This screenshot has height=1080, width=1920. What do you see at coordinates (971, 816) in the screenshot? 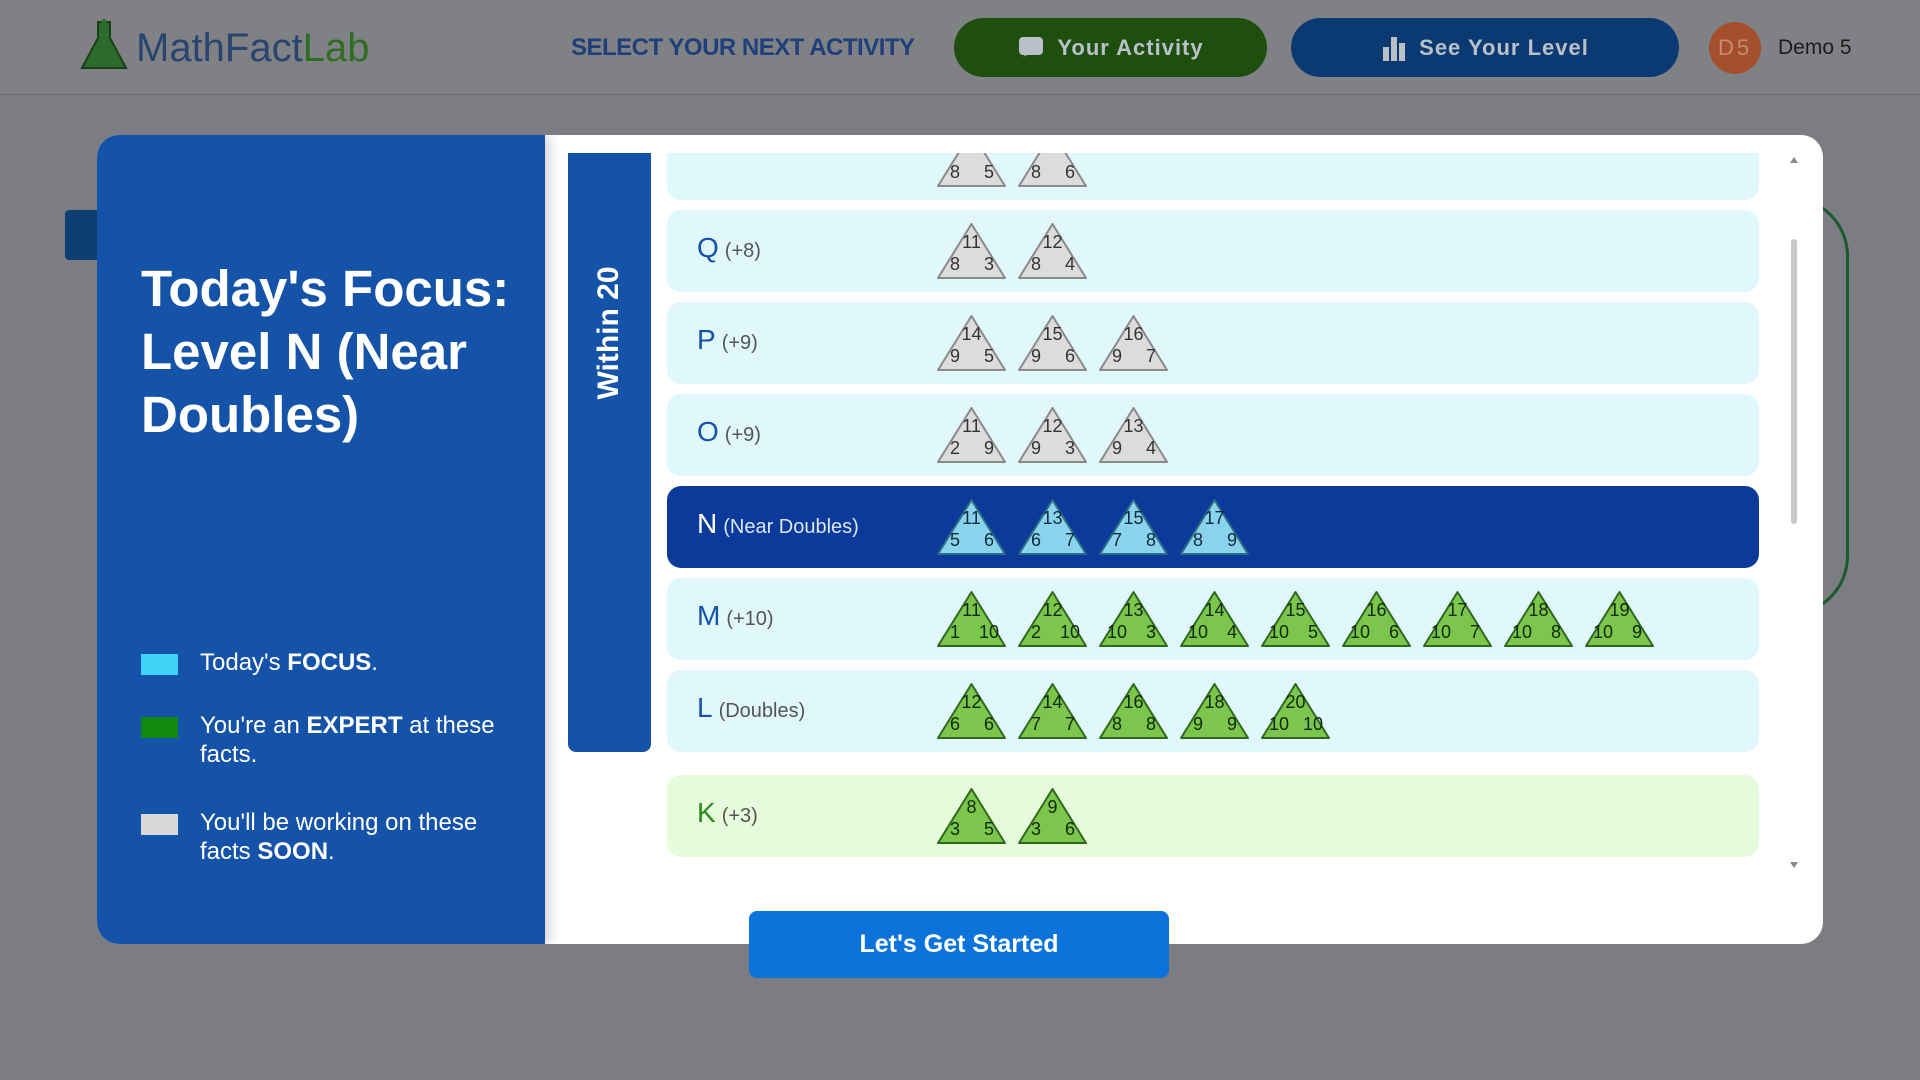
I see `fact-triangle: 83 5` at bounding box center [971, 816].